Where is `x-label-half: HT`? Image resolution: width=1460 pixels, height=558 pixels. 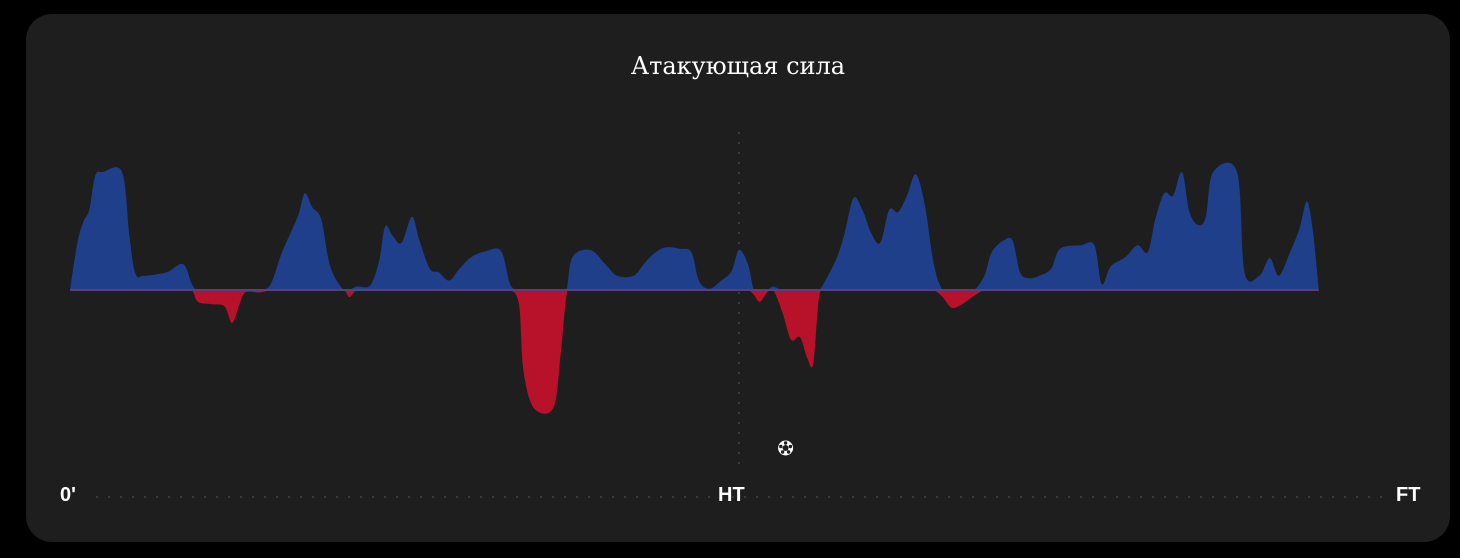 x-label-half: HT is located at coordinates (731, 495).